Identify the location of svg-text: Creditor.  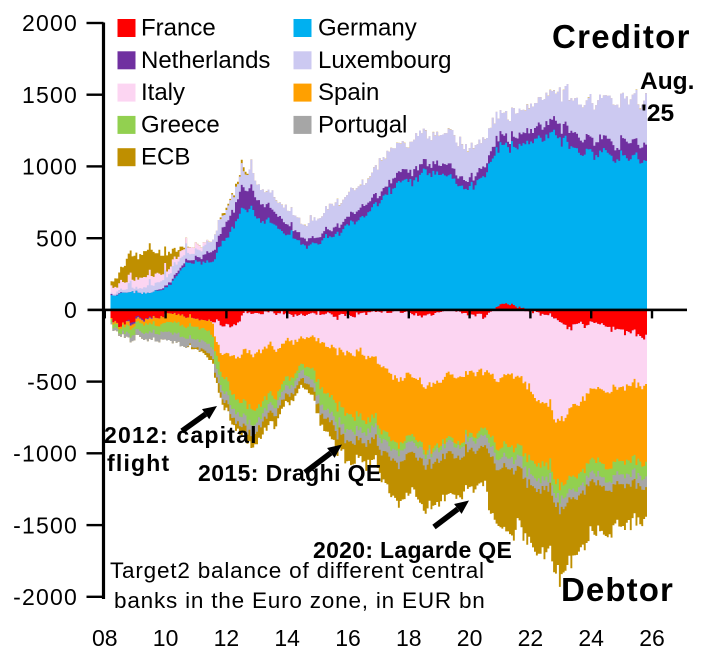
(621, 36).